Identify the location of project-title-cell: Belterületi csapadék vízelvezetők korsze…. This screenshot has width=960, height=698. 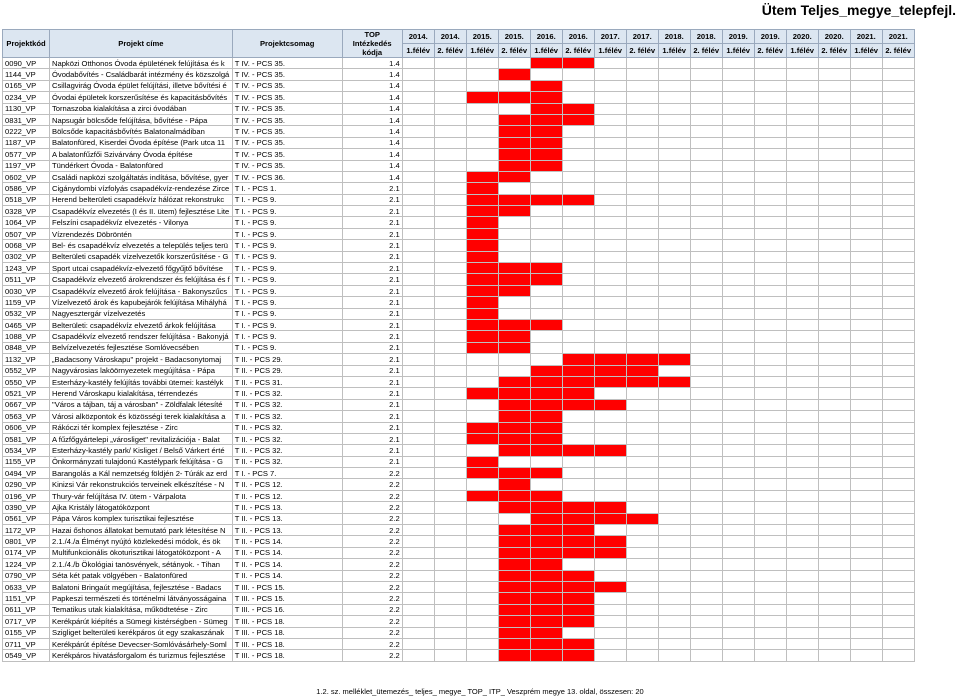
(141, 257).